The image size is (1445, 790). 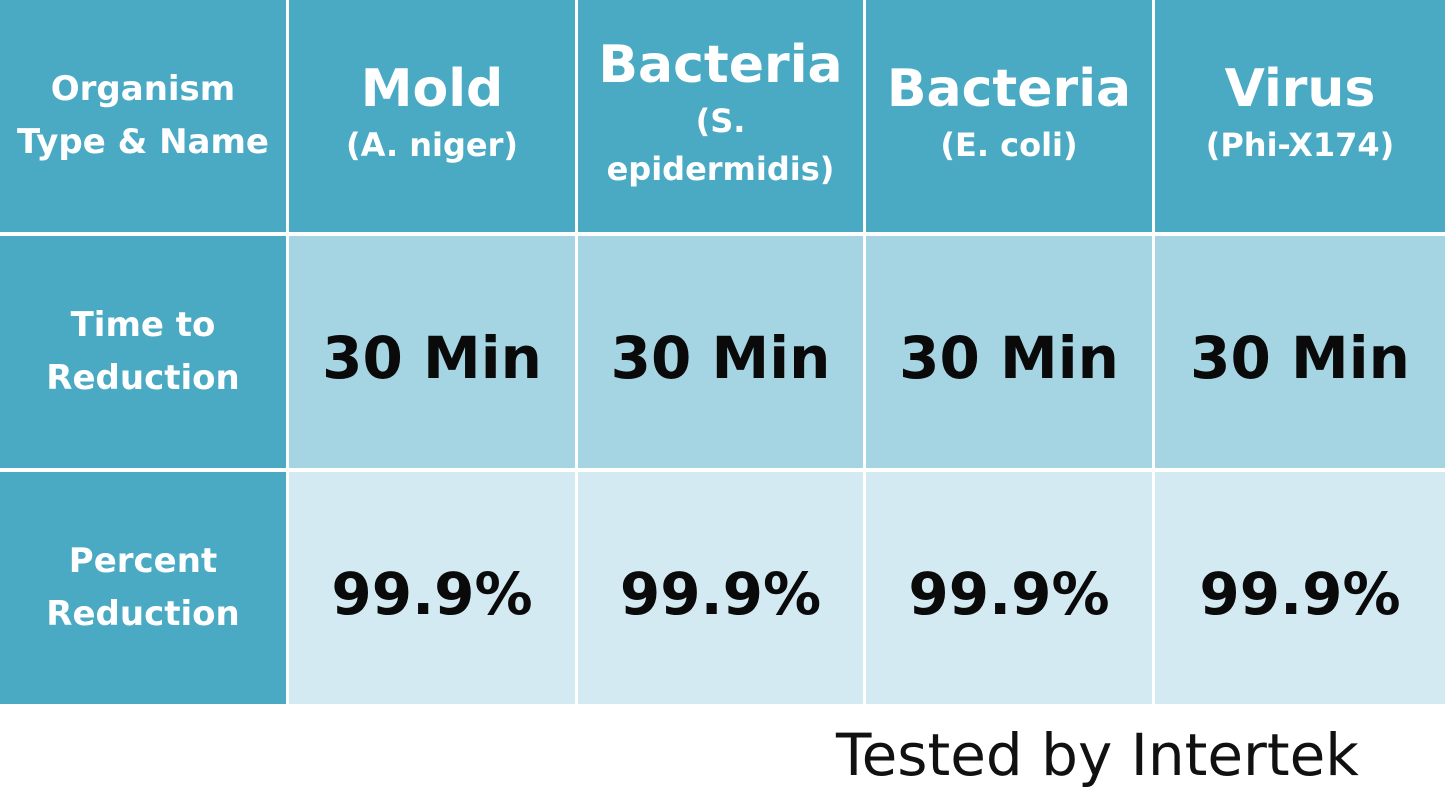 I want to click on organism-name: (A. niger), so click(x=432, y=145).